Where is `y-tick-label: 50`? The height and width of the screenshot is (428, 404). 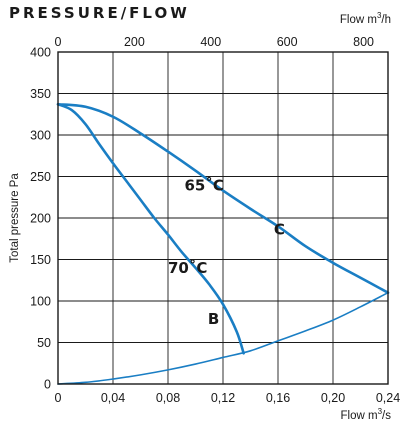 y-tick-label: 50 is located at coordinates (44, 343).